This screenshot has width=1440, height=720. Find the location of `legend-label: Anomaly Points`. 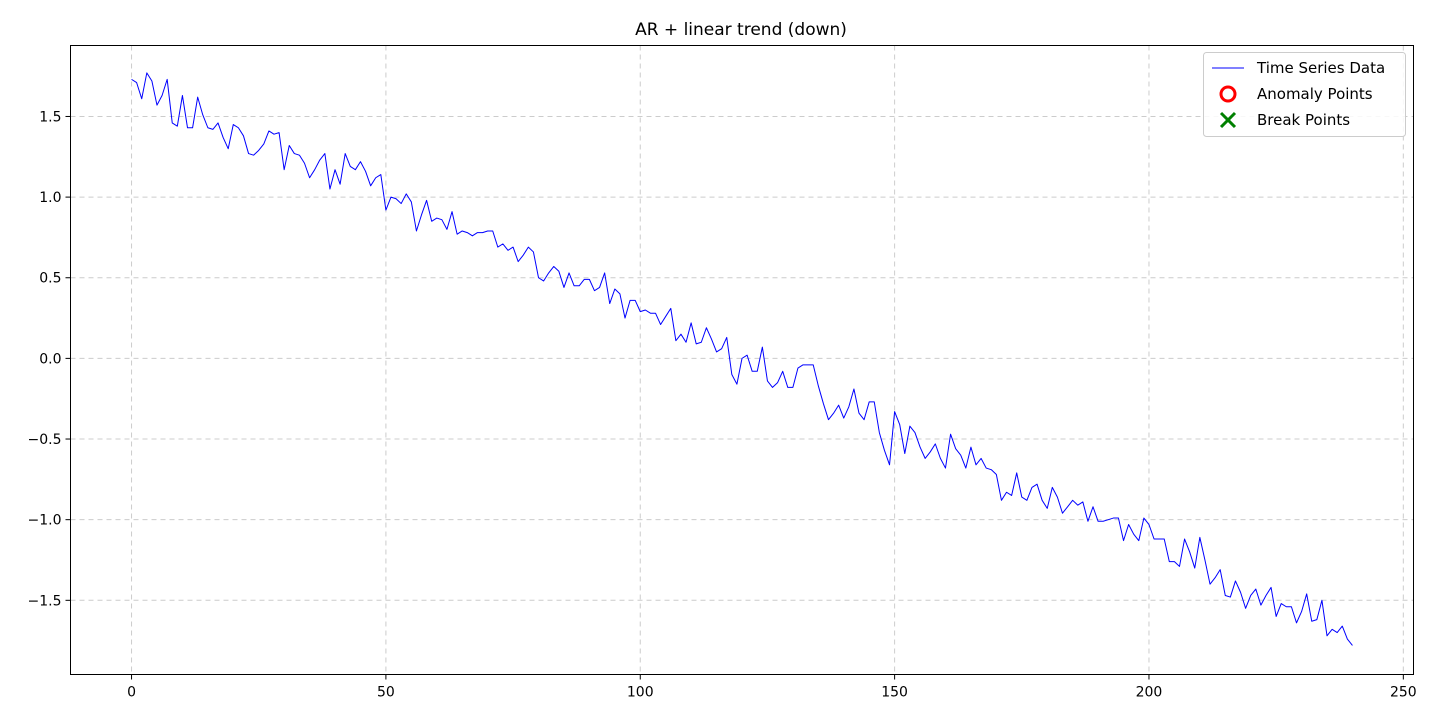

legend-label: Anomaly Points is located at coordinates (1315, 94).